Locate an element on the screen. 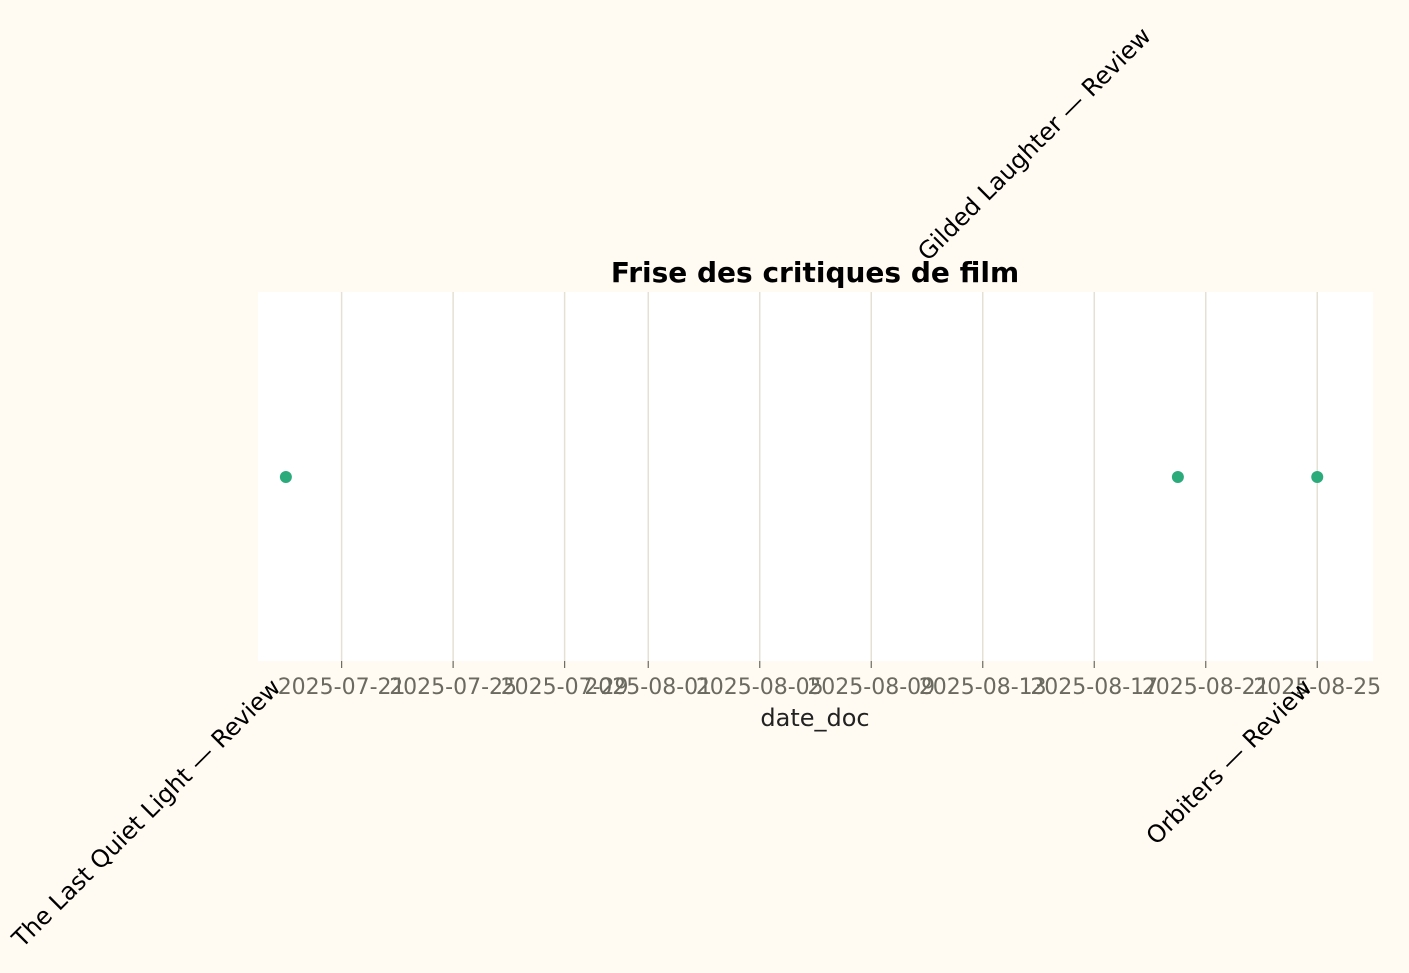 The width and height of the screenshot is (1409, 973). point-label: Gilded Laughter — Review is located at coordinates (1034, 144).